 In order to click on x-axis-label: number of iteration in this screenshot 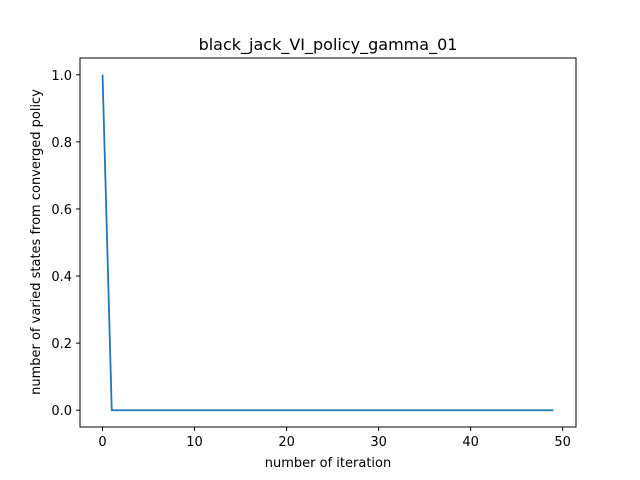, I will do `click(328, 463)`.